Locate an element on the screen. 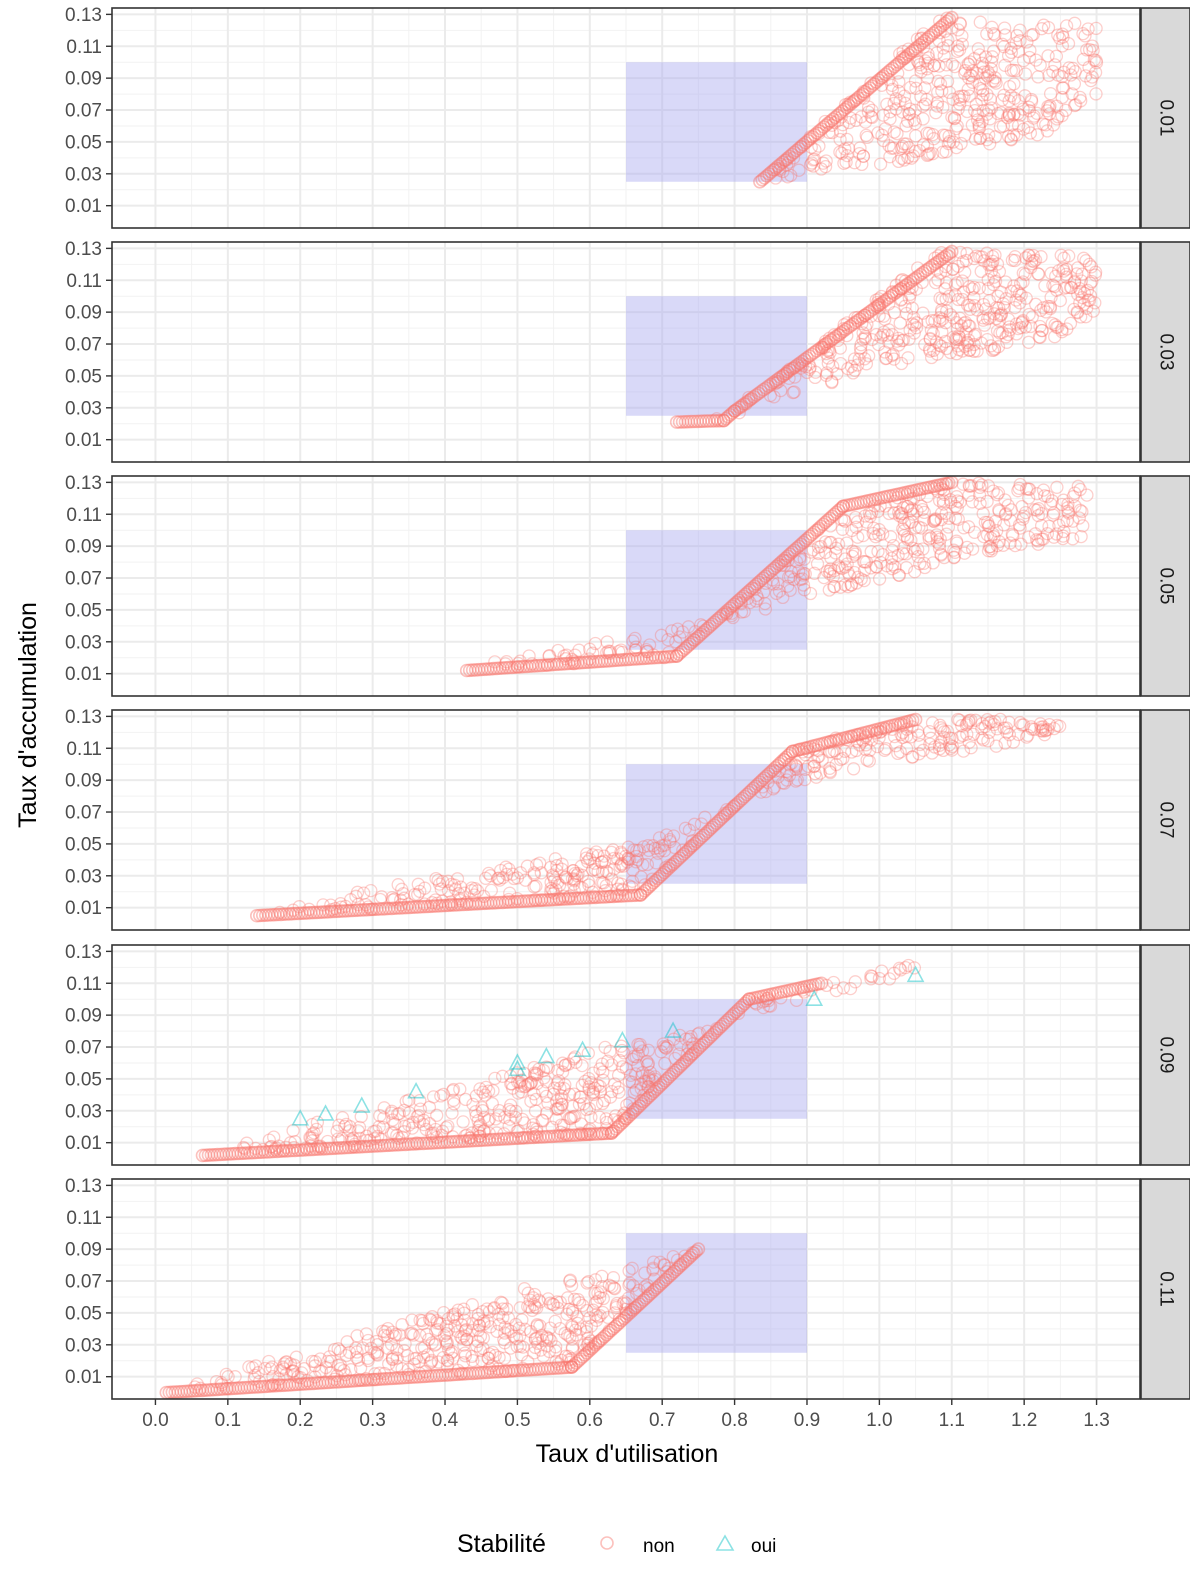  panel-border is located at coordinates (626, 586).